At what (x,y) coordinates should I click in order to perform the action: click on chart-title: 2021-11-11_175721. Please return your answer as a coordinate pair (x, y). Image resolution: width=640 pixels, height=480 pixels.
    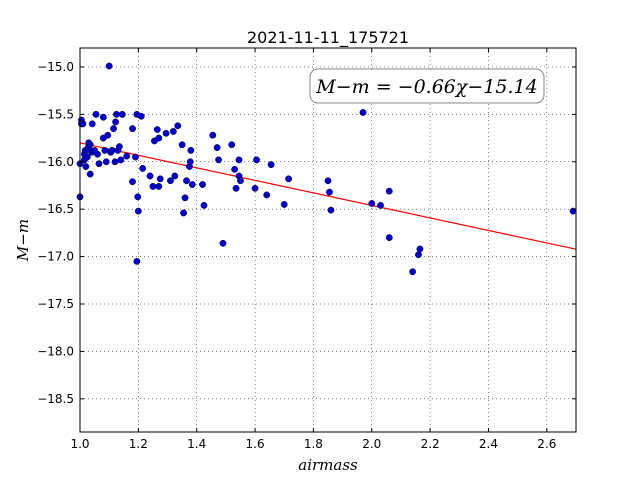
    Looking at the image, I should click on (328, 38).